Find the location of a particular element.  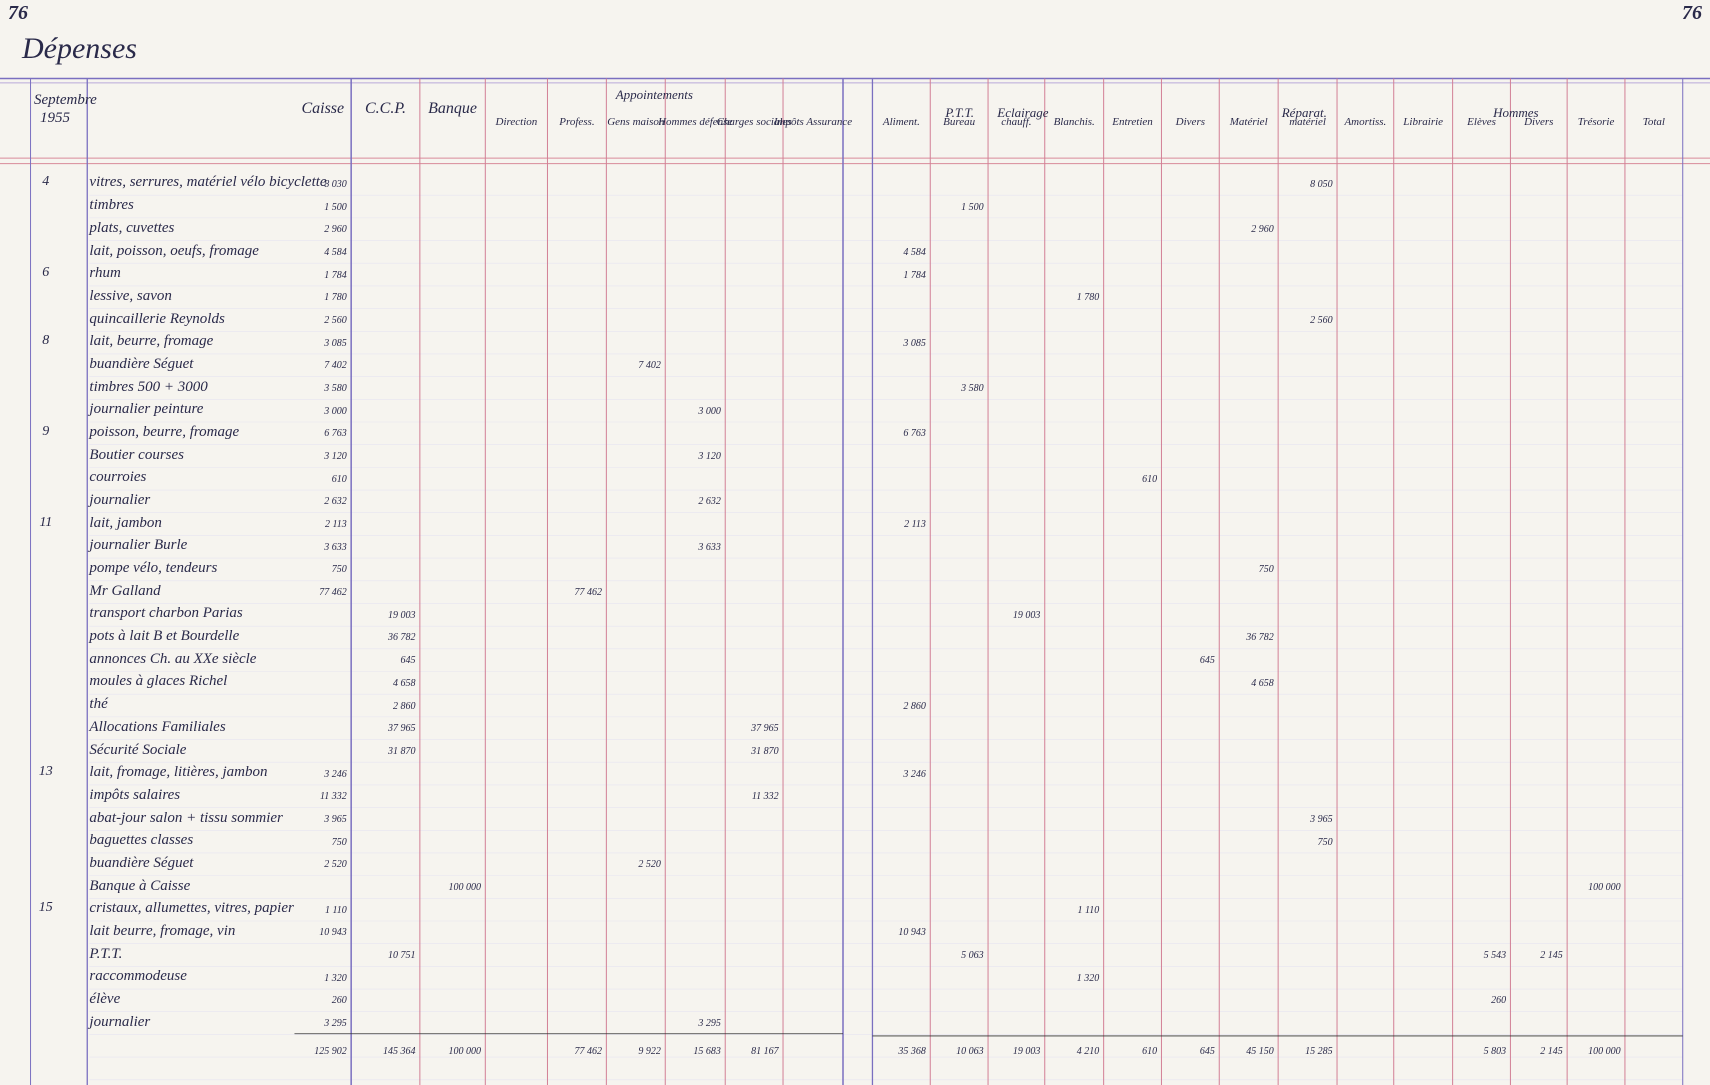

column-header: Direction is located at coordinates (516, 121).